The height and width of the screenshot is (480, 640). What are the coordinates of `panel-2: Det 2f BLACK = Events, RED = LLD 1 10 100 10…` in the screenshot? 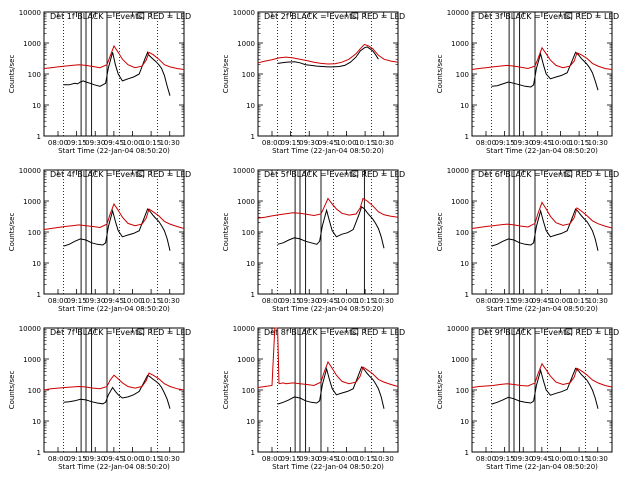 It's located at (313, 82).